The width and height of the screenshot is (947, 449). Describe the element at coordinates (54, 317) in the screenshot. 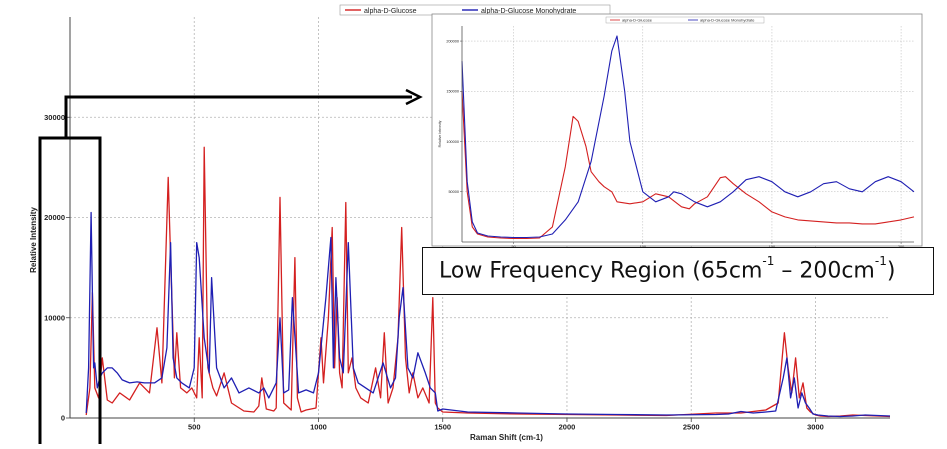

I see `y-tick-label: 10000` at that location.